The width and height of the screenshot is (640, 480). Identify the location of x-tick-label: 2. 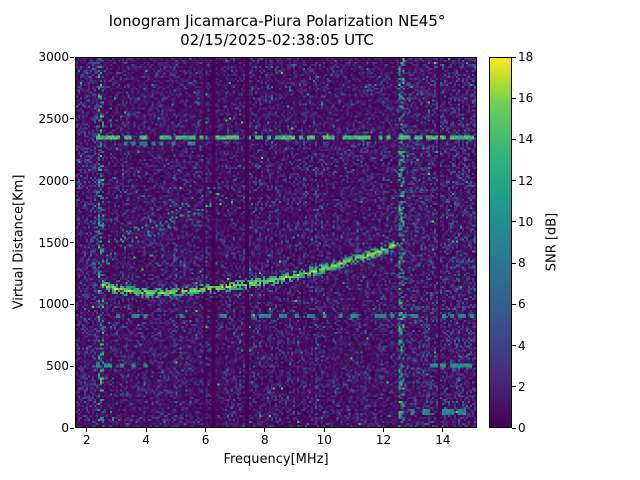
(87, 440).